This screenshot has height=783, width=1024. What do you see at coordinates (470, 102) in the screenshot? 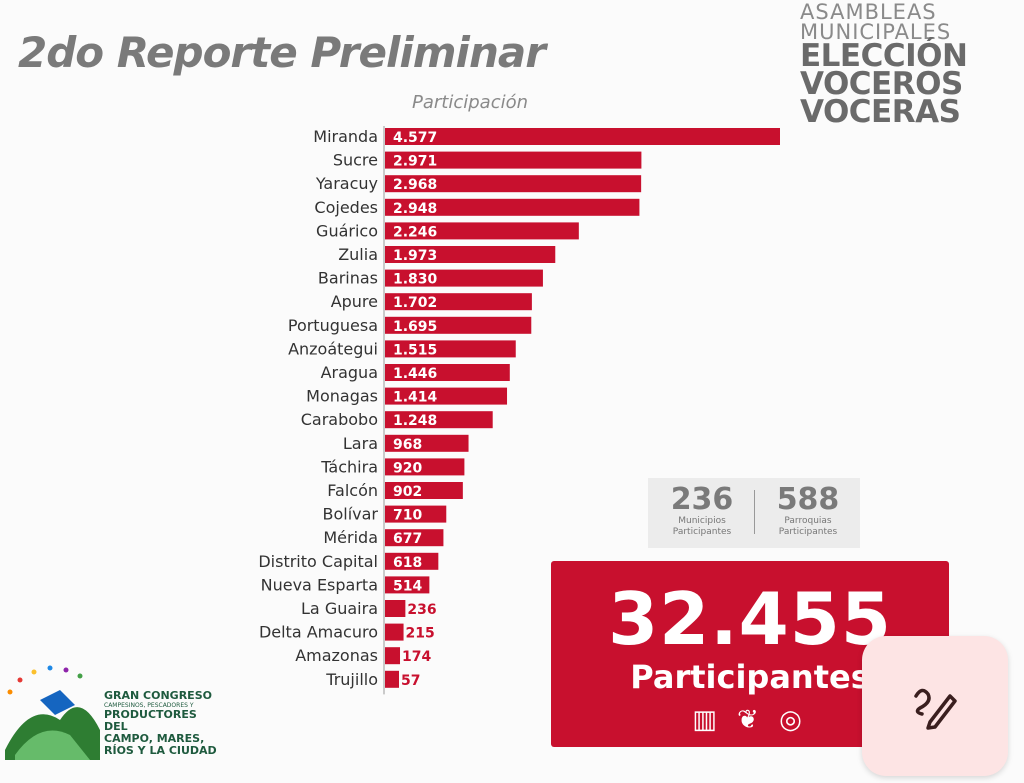
I see `chart-title: Participación` at bounding box center [470, 102].